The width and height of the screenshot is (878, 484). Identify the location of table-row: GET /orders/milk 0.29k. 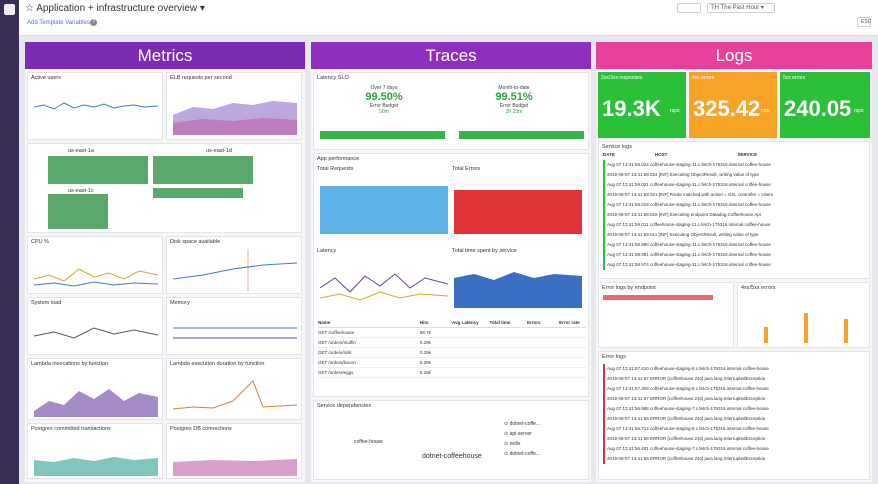
(452, 353).